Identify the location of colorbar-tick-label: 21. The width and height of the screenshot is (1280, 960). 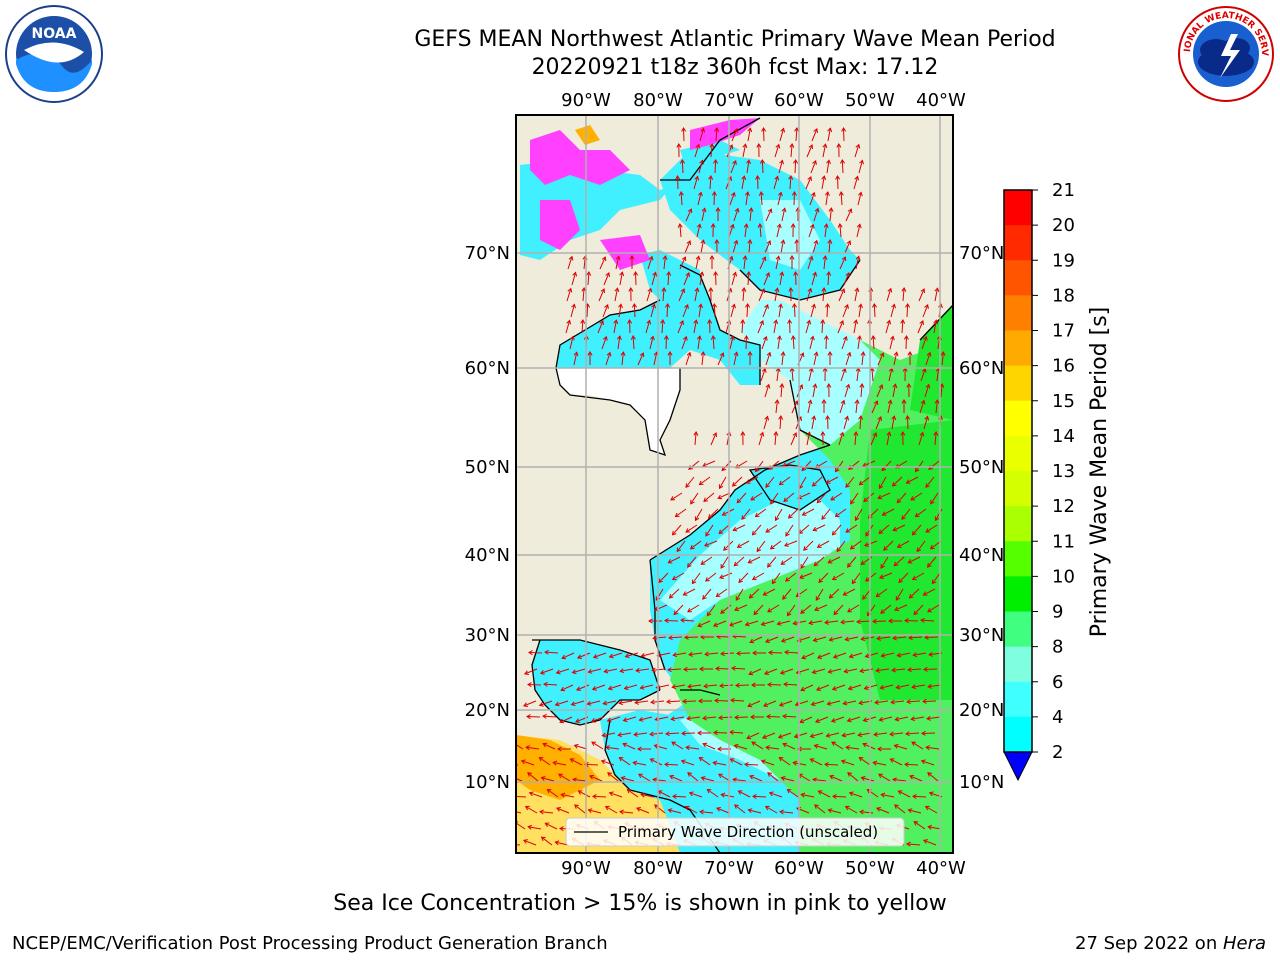
(1063, 190).